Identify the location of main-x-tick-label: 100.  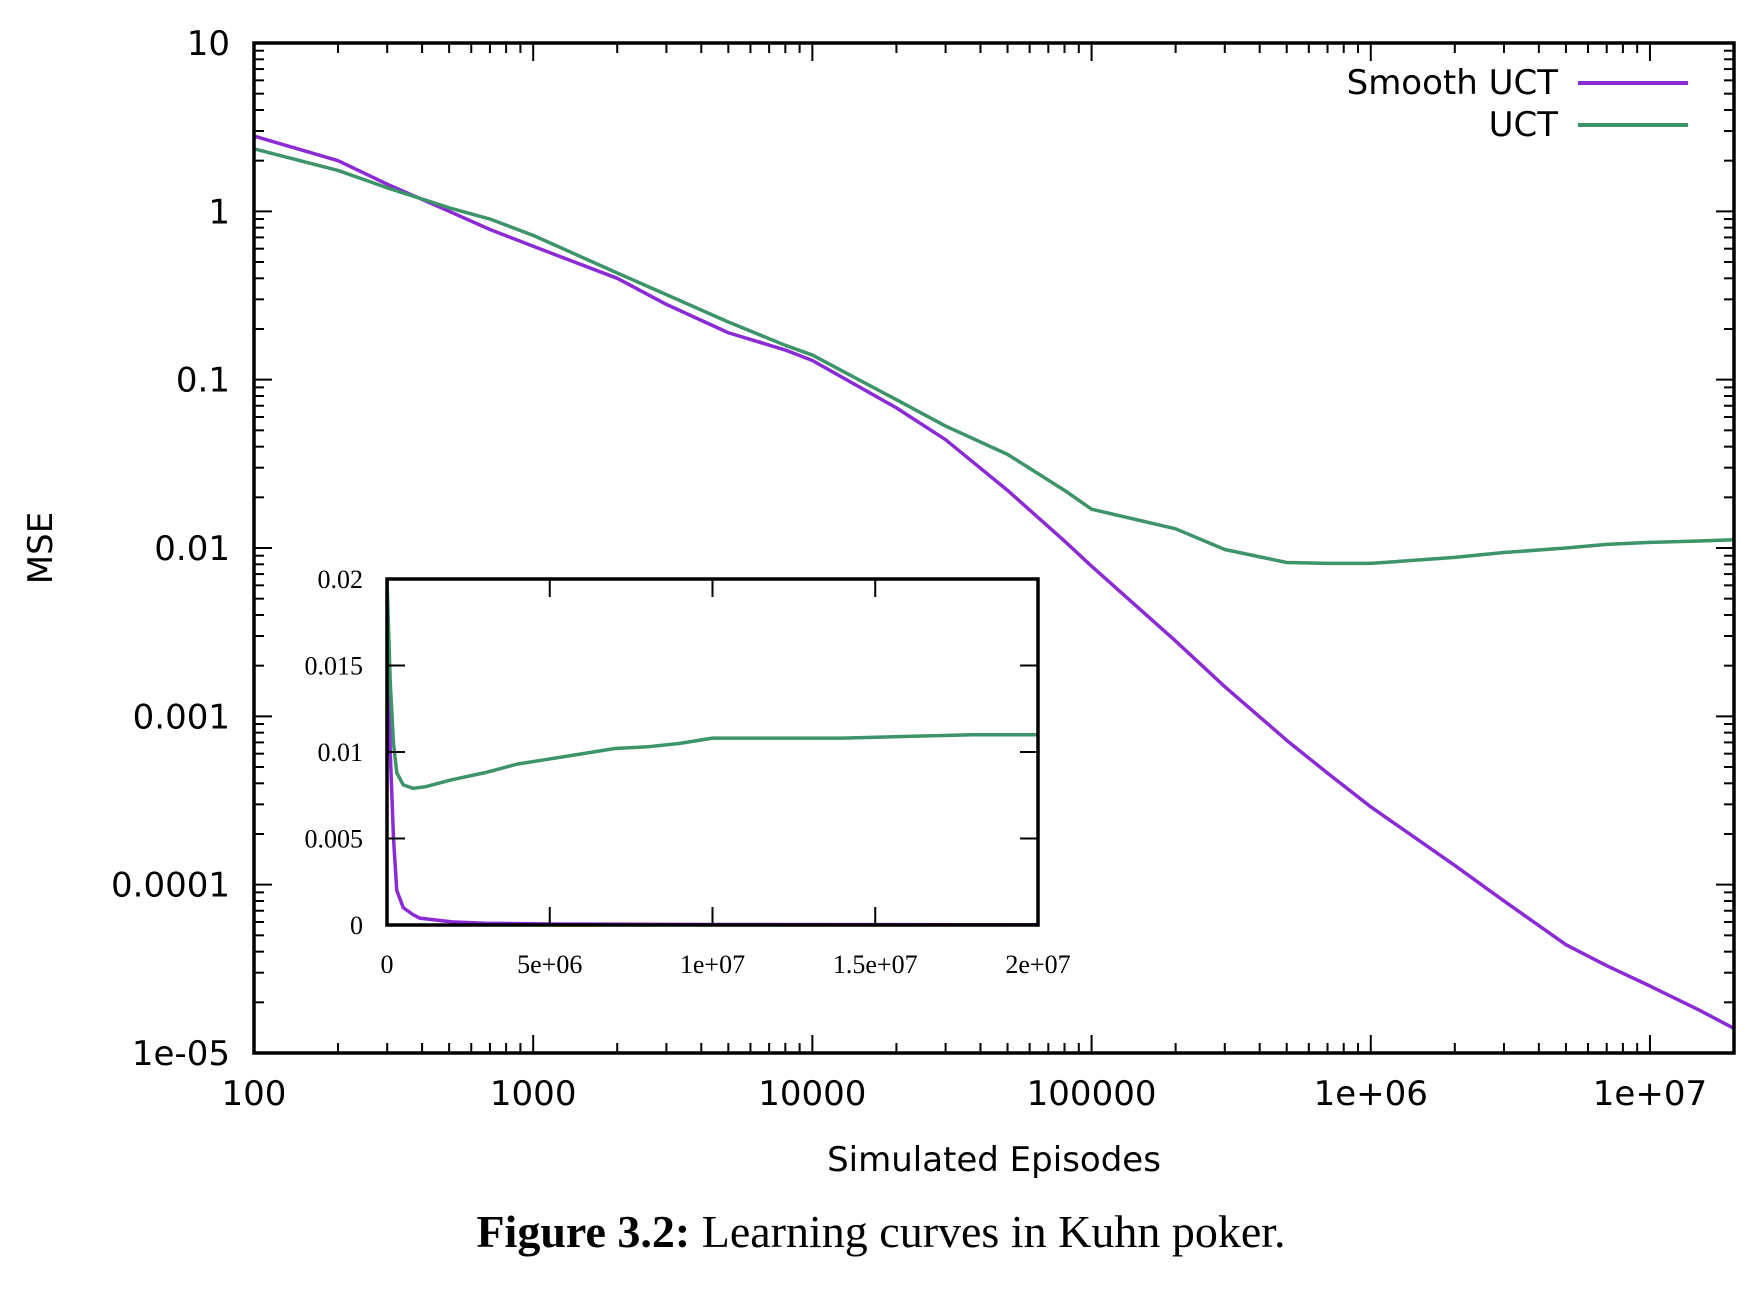
(254, 1094).